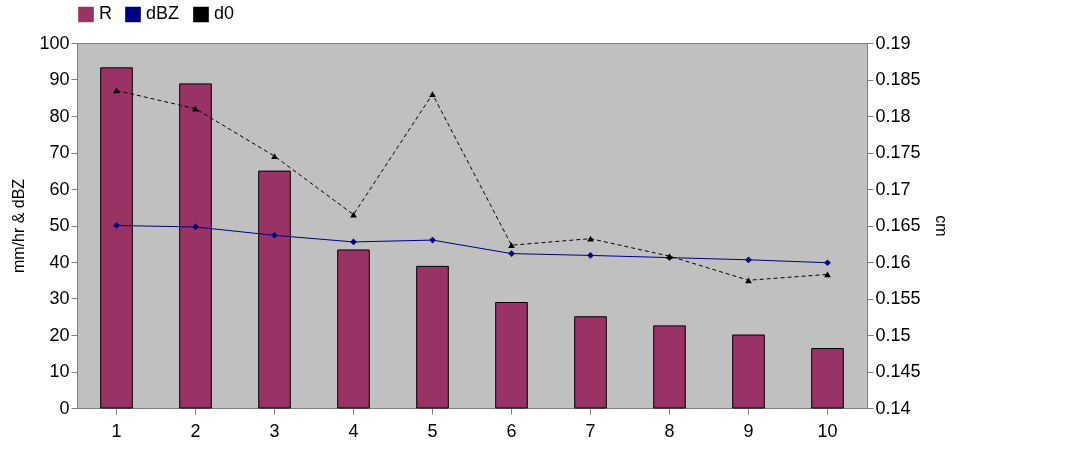 The image size is (1066, 470). Describe the element at coordinates (59, 79) in the screenshot. I see `y-tick-label: 90` at that location.